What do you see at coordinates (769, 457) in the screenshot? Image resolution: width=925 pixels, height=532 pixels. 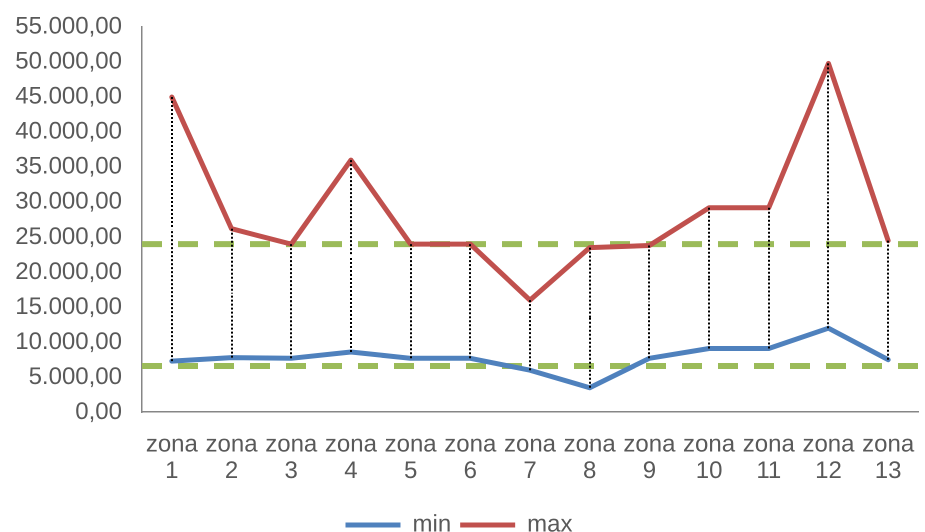 I see `x-tick-label: zona 11` at bounding box center [769, 457].